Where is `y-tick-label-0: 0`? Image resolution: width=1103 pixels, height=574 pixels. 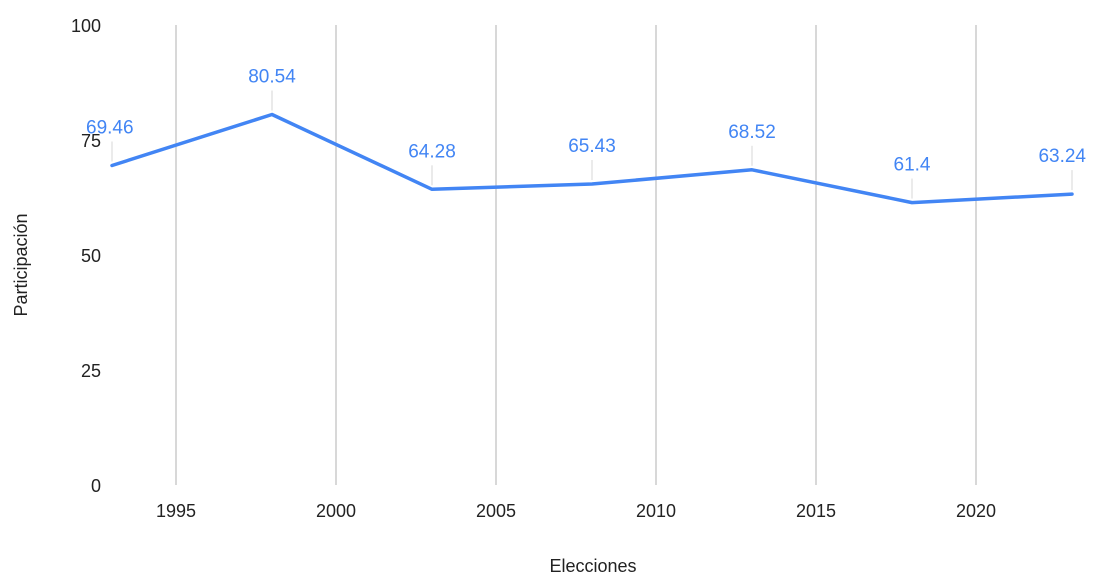 y-tick-label-0: 0 is located at coordinates (96, 486).